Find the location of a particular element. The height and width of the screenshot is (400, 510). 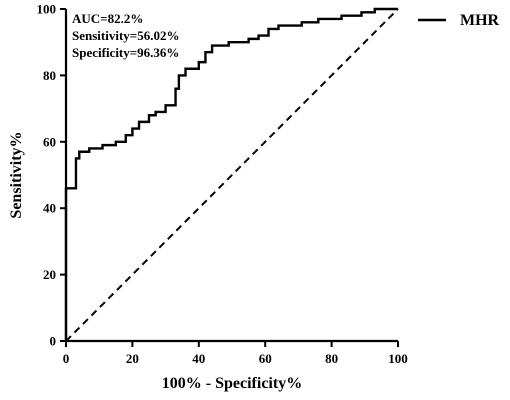

y-tick-label: 80 is located at coordinates (49, 75).